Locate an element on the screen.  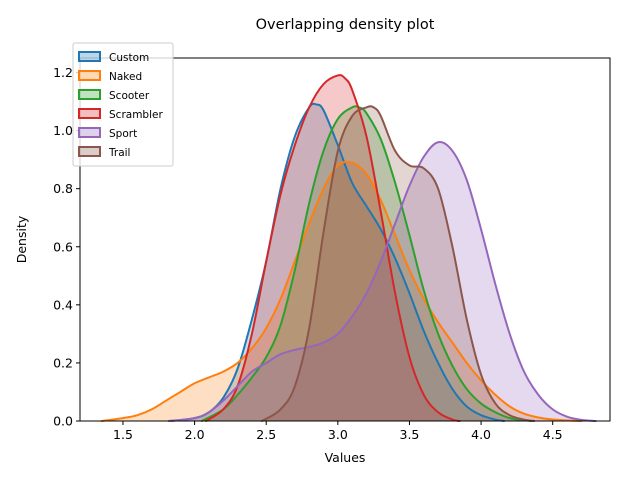
x-tick-label: 4.0 is located at coordinates (481, 434).